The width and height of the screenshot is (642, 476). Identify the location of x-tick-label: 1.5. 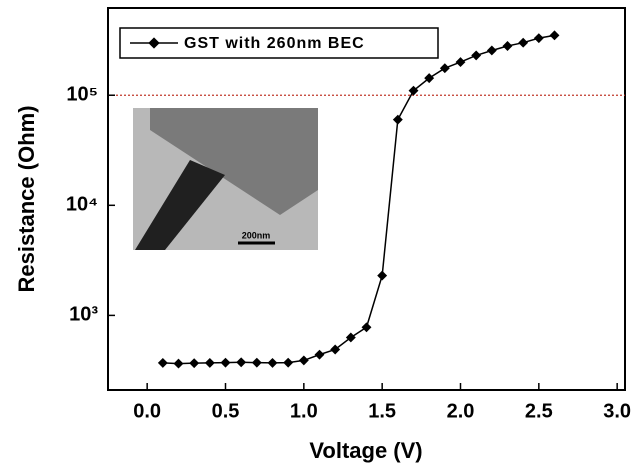
(382, 411).